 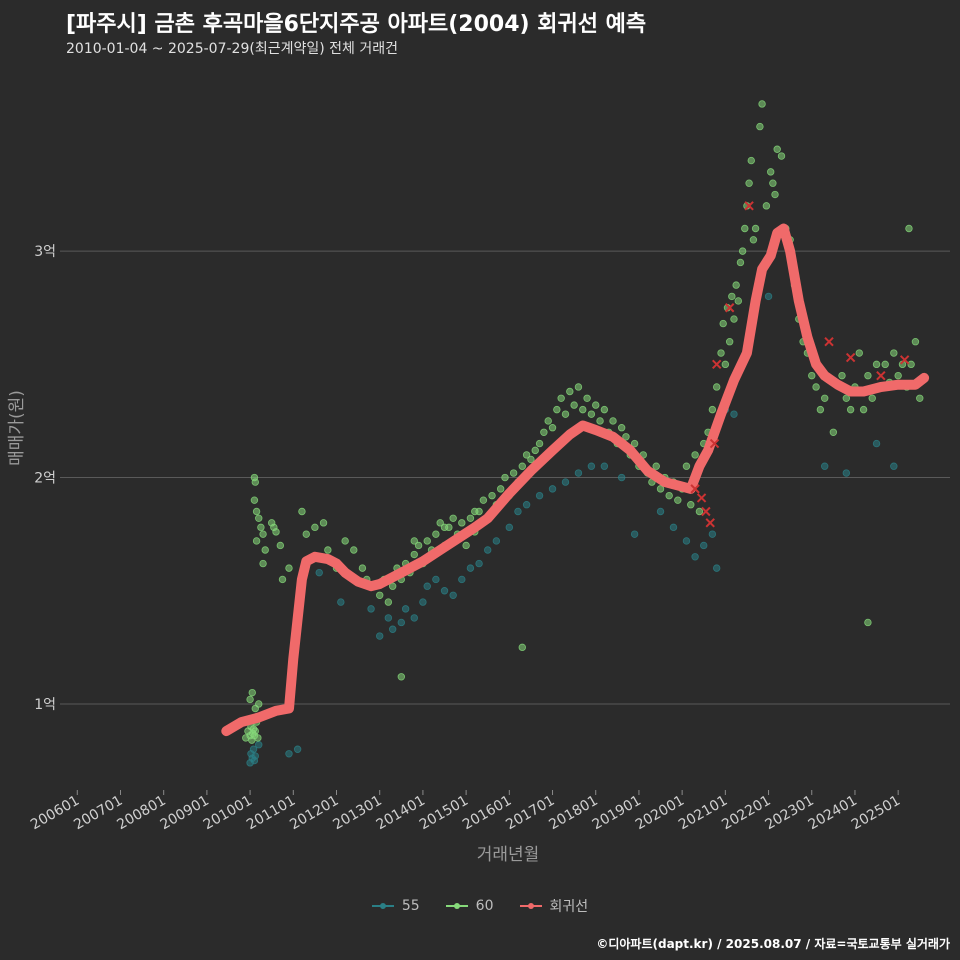 What do you see at coordinates (356, 24) in the screenshot?
I see `chart-title: [파주시] 금촌 후곡마을6단지주공 아파트(2004) 회귀선 예측` at bounding box center [356, 24].